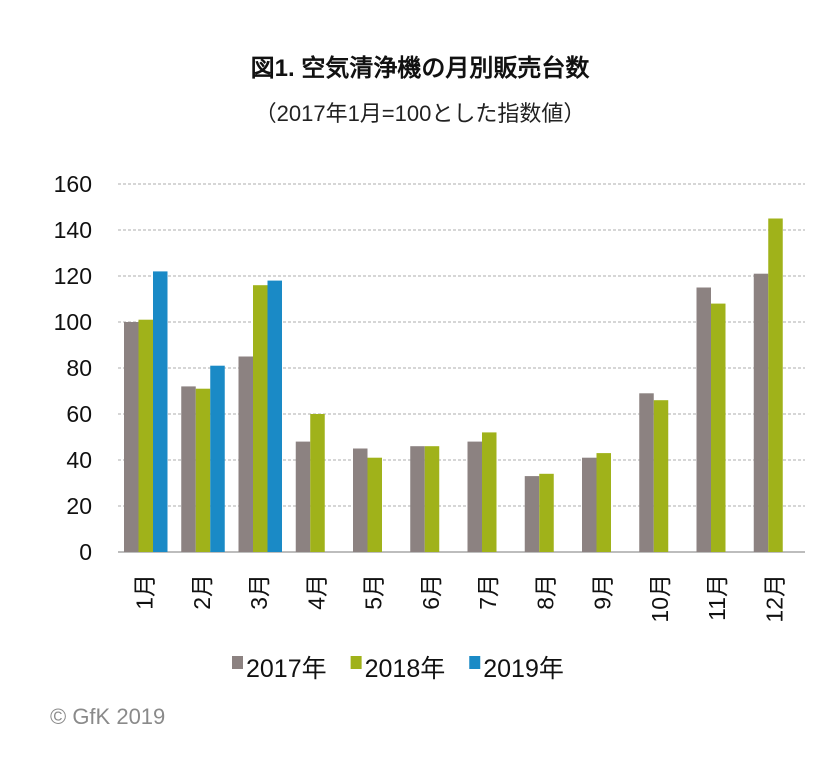 This screenshot has height=764, width=840. Describe the element at coordinates (79, 506) in the screenshot. I see `y-tick-label: 20` at that location.